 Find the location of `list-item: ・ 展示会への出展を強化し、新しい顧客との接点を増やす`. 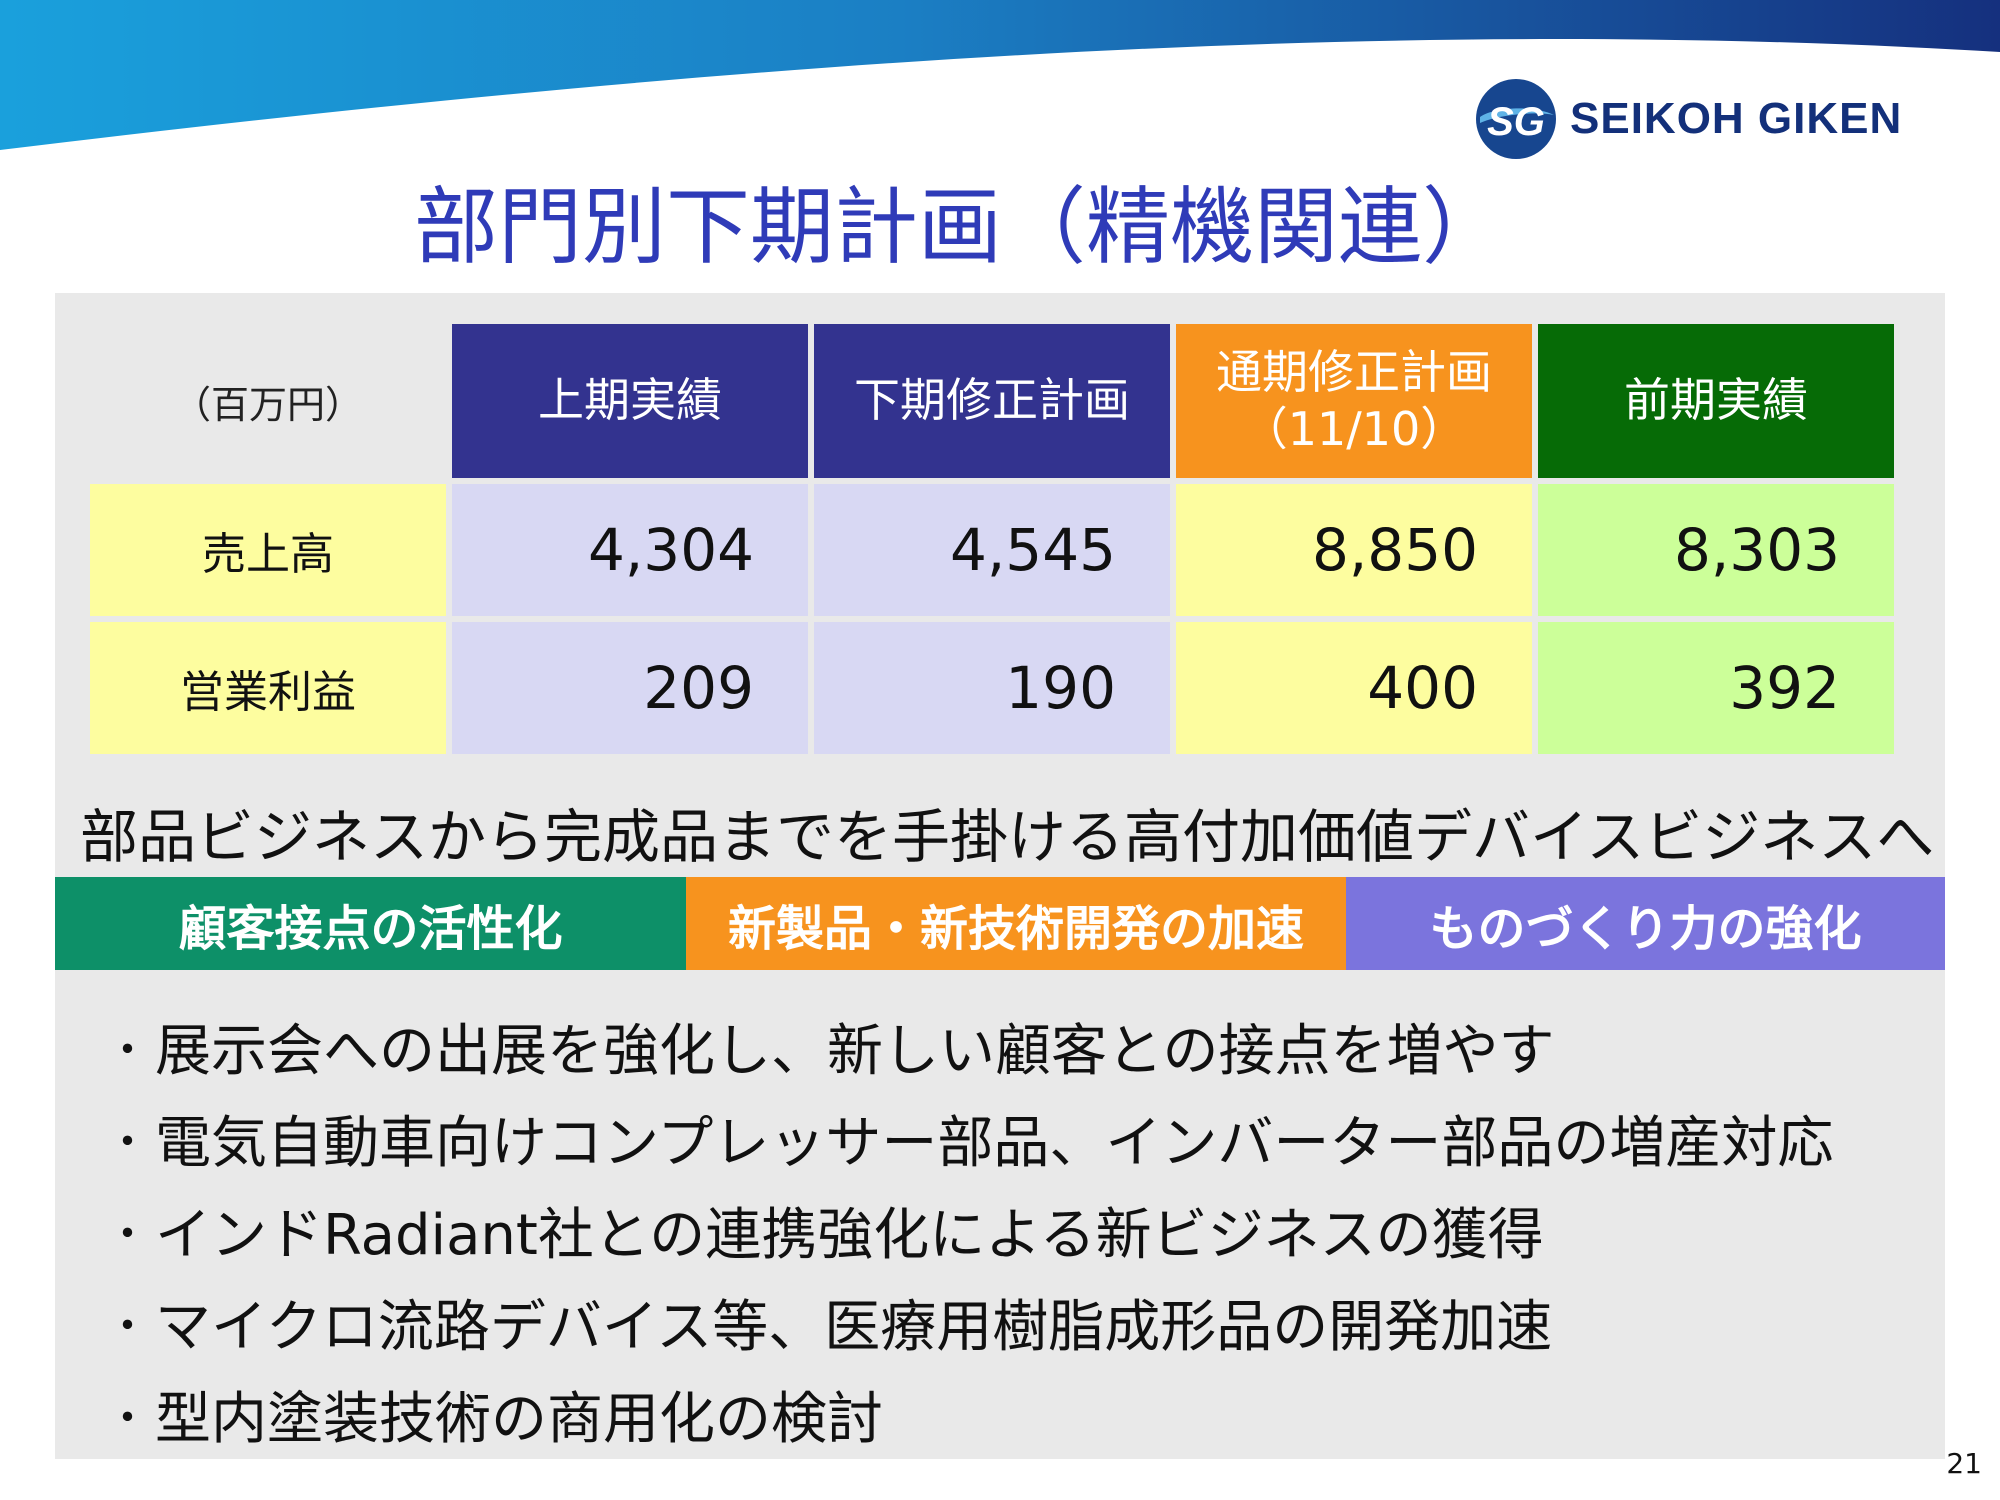

list-item: ・ 展示会への出展を強化し、新しい顧客との接点を増やす is located at coordinates (966, 1046).